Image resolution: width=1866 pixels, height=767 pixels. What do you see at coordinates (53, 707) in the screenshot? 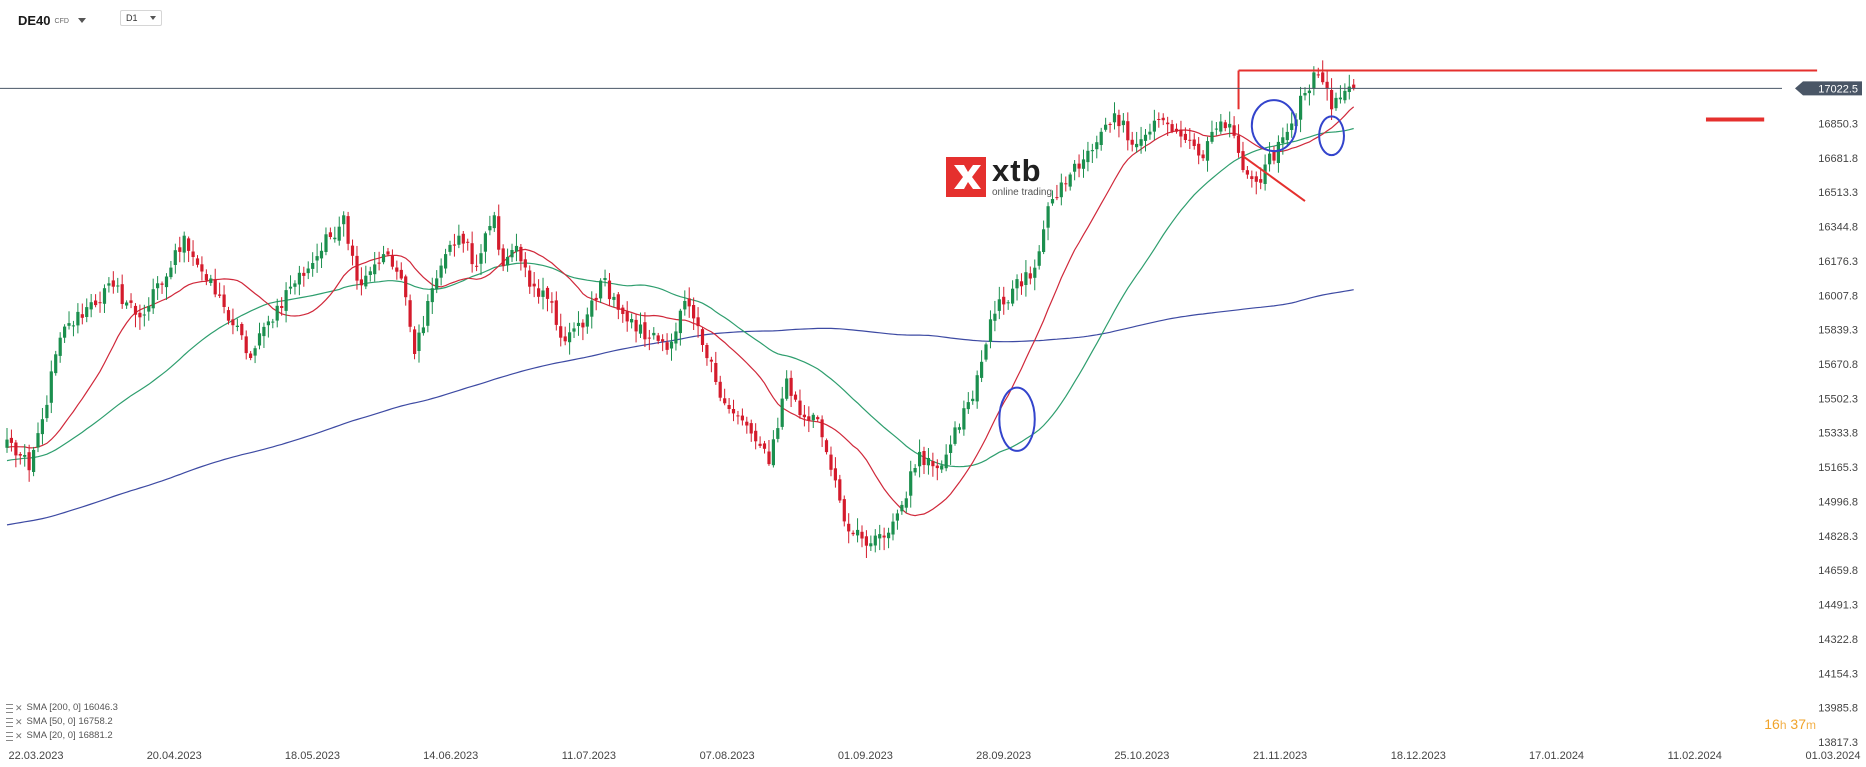
I see `legend-label: SMA [200, 0]` at bounding box center [53, 707].